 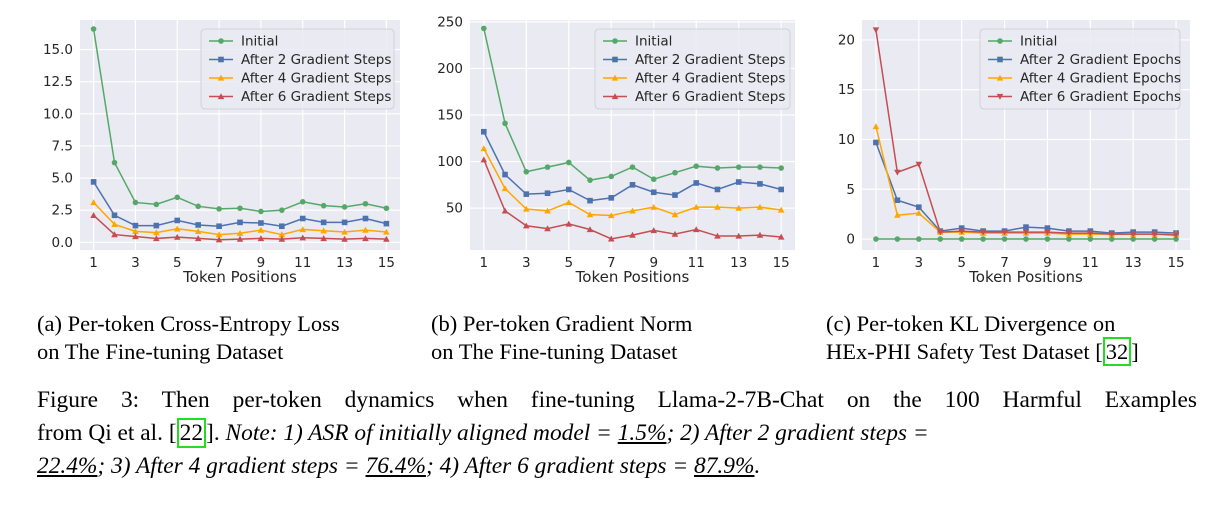 What do you see at coordinates (642, 433) in the screenshot?
I see `asr-initial: 1.5%` at bounding box center [642, 433].